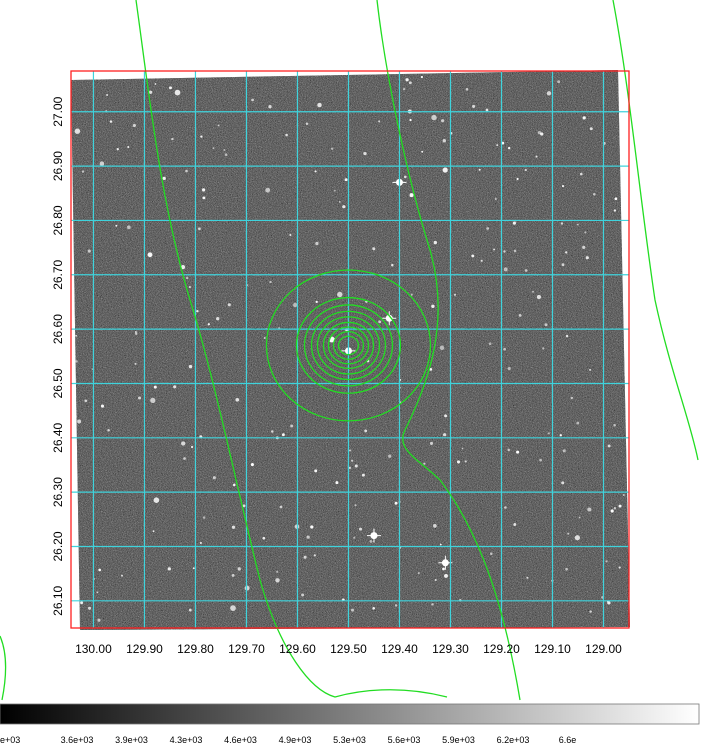 The height and width of the screenshot is (748, 701). I want to click on colorbar-tick-label: 4.6e+03, so click(240, 740).